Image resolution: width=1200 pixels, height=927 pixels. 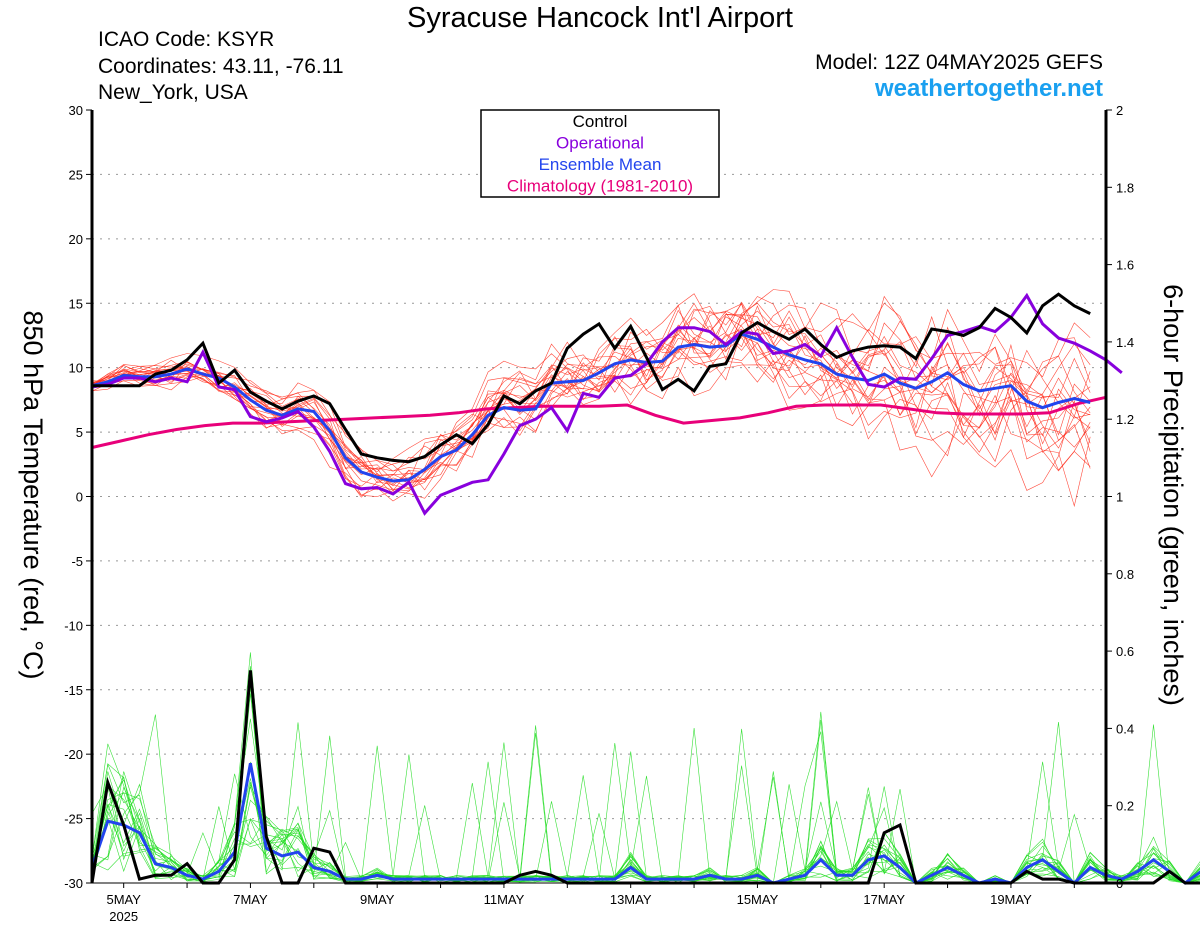 I want to click on chart-title: Syracuse Hancock Int'l Airport, so click(x=600, y=18).